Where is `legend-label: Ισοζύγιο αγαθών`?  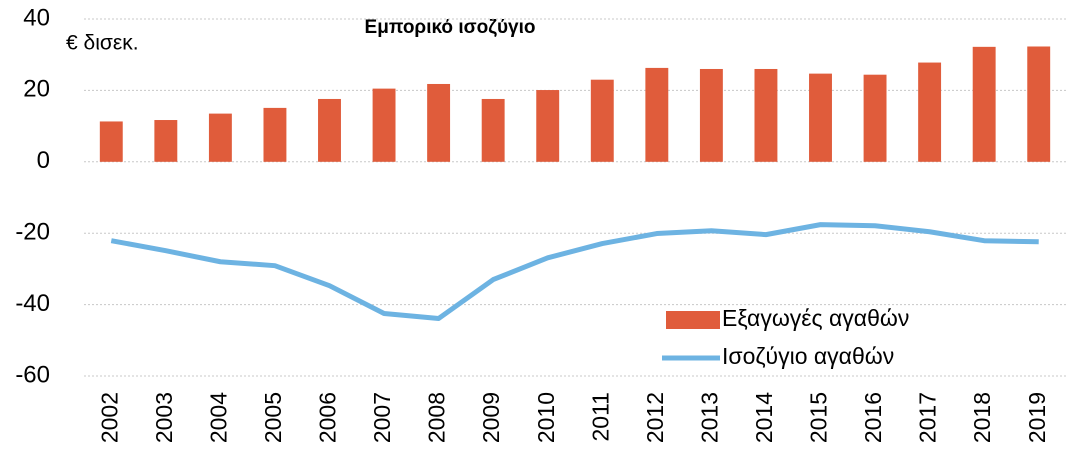 legend-label: Ισοζύγιο αγαθών is located at coordinates (808, 356).